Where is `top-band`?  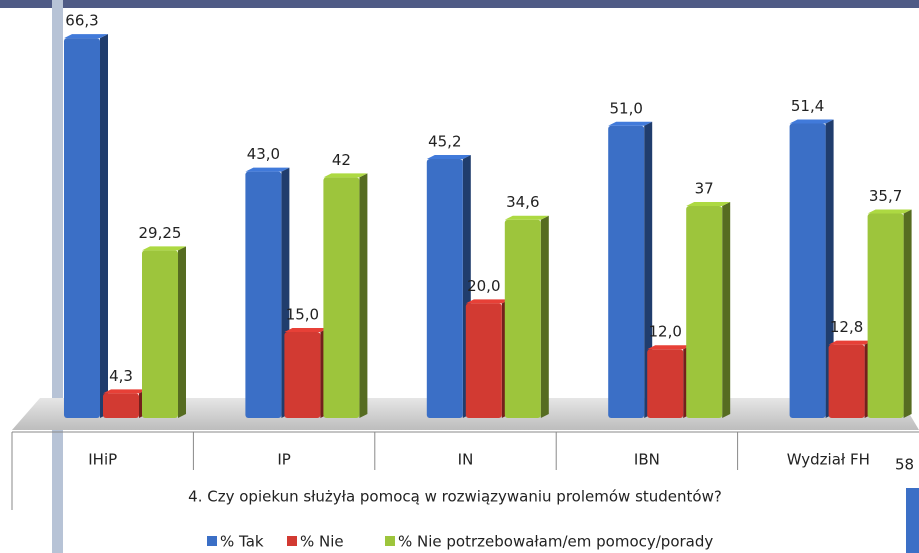
top-band is located at coordinates (459, 4).